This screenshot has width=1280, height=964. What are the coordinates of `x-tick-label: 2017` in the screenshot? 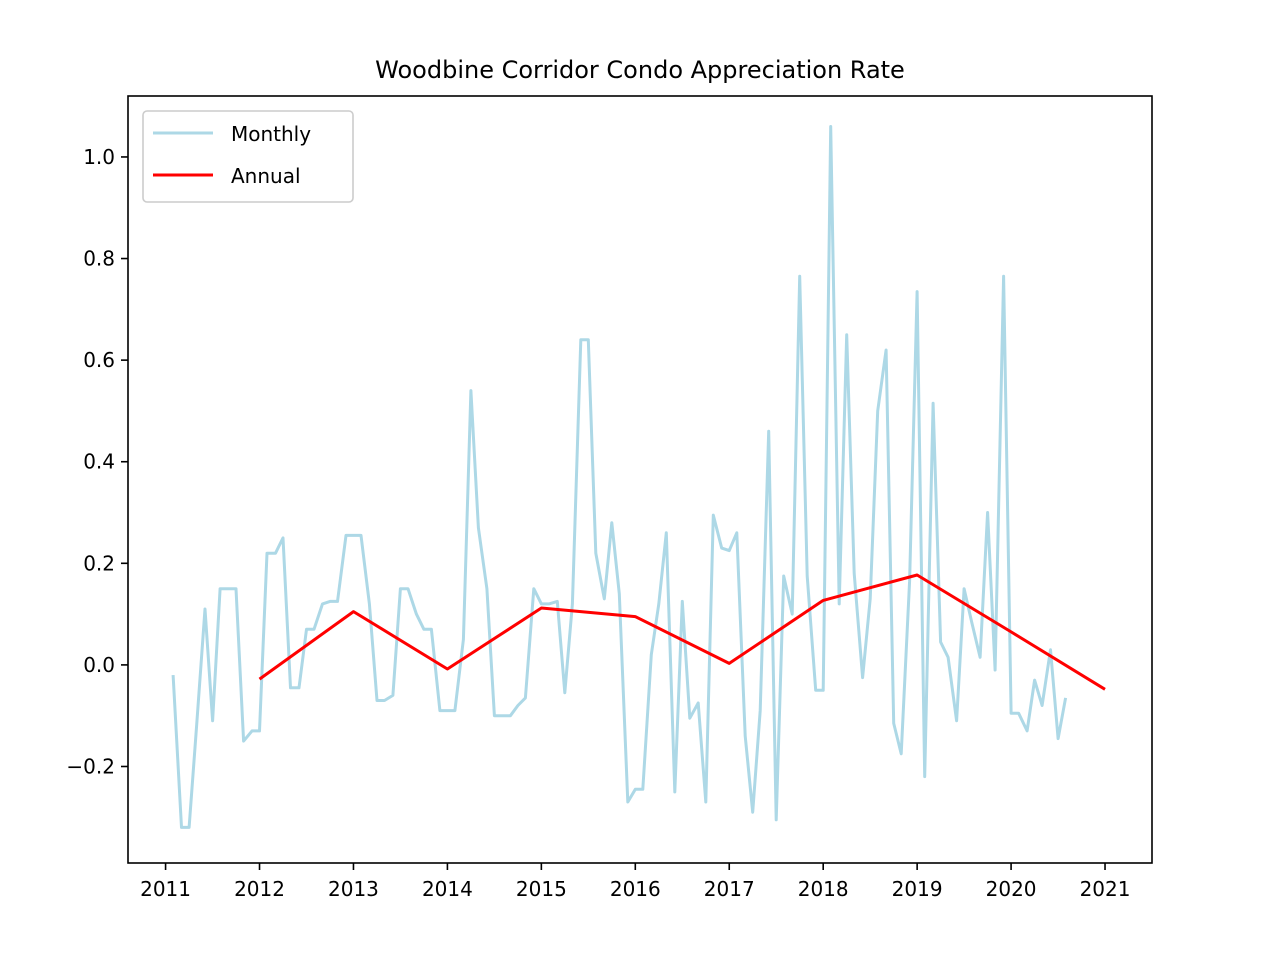 It's located at (729, 889).